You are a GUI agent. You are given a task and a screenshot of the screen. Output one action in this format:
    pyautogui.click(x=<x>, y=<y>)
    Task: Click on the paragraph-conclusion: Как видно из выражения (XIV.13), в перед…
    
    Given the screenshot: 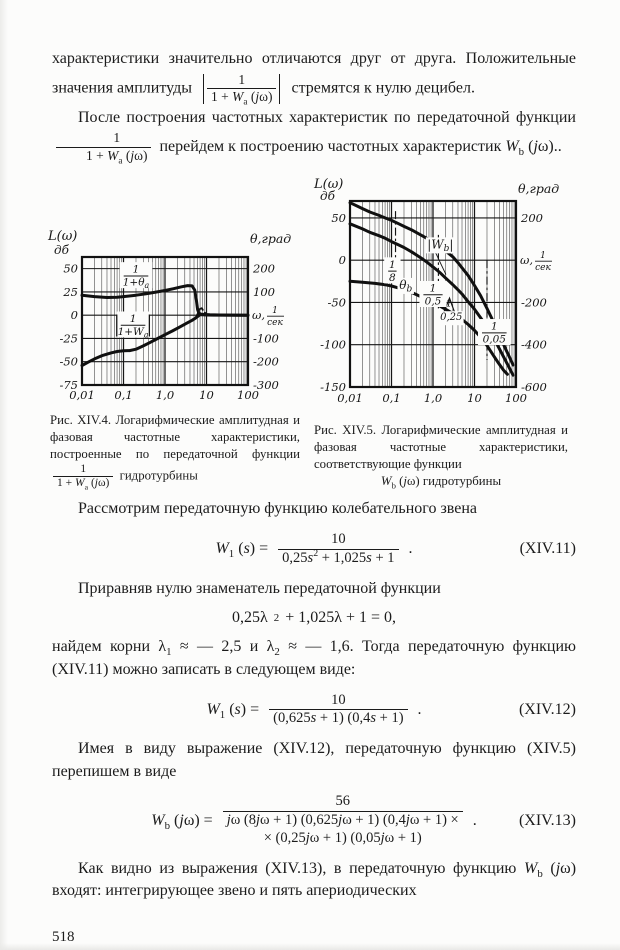 What is the action you would take?
    pyautogui.click(x=314, y=879)
    